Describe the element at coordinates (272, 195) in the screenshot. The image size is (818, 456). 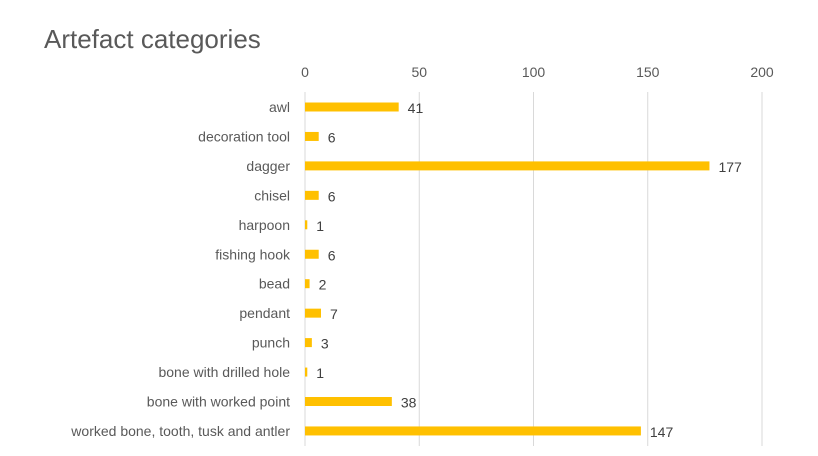
I see `category-label: chisel` at that location.